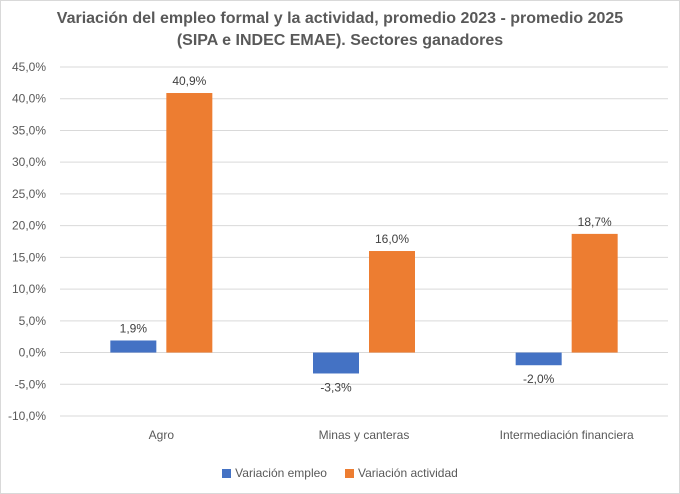  Describe the element at coordinates (33, 353) in the screenshot. I see `y-tick-label: 0,0%` at that location.